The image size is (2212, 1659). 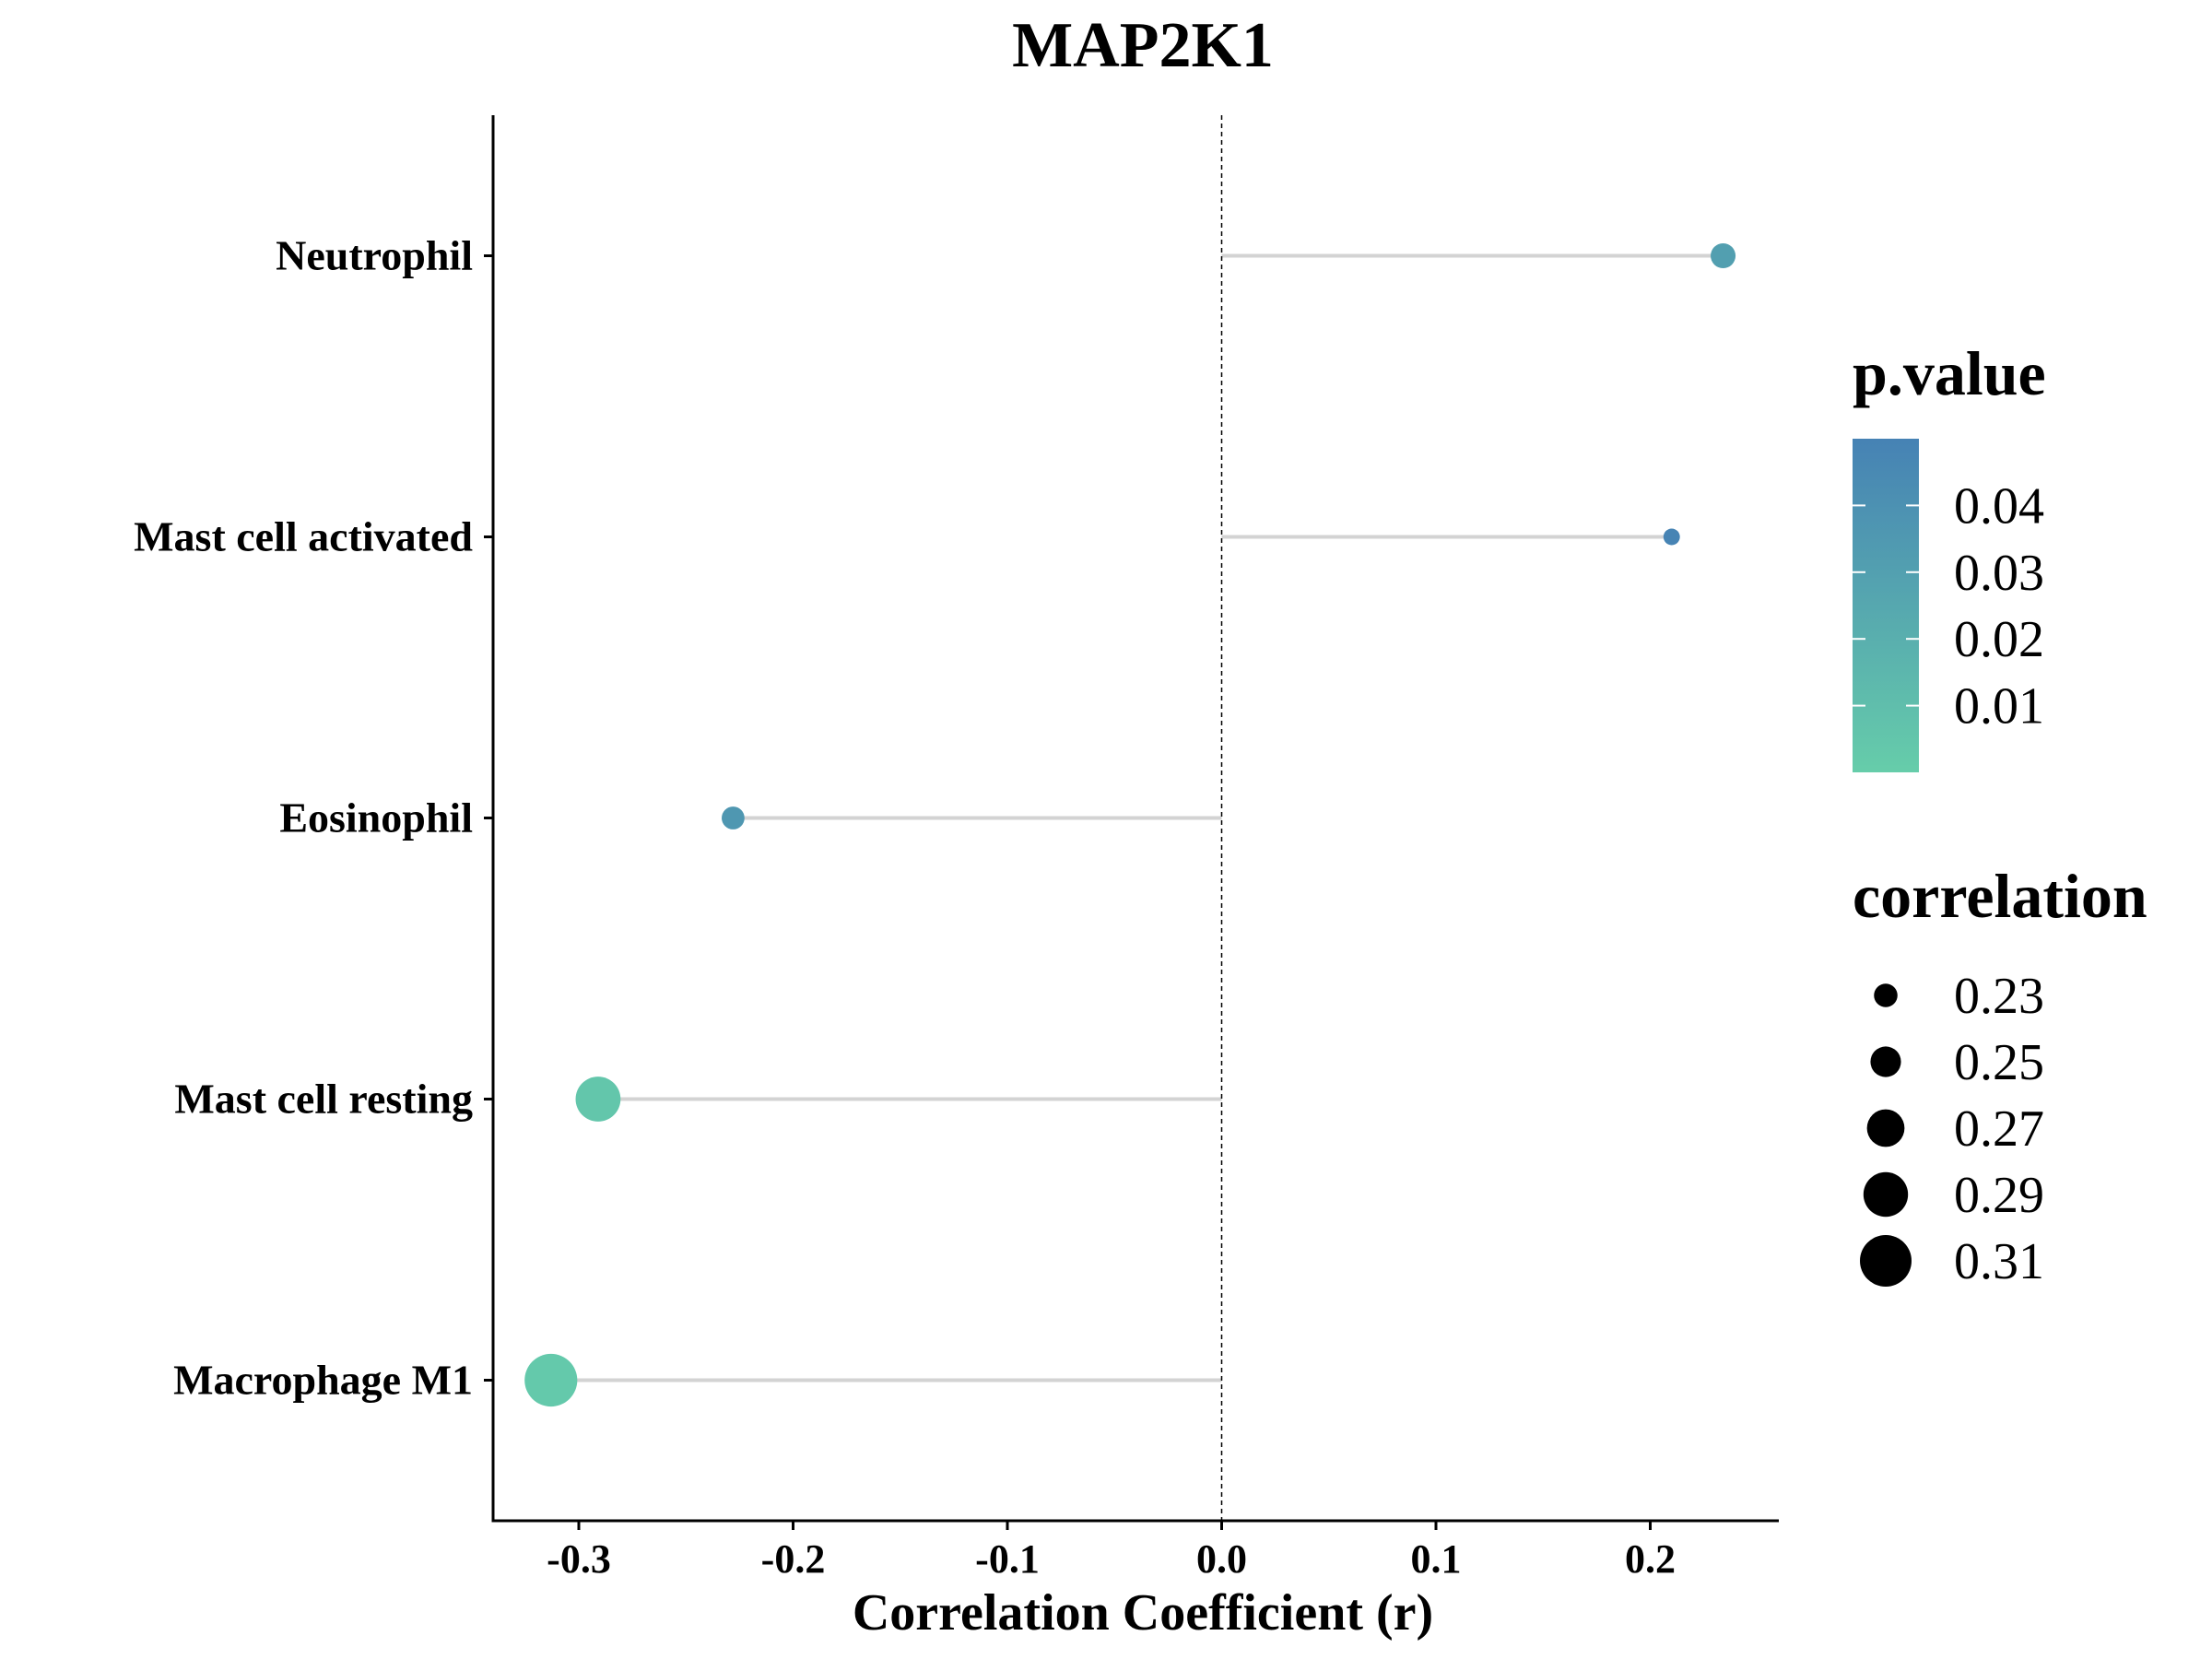 I want to click on y-tick-label: Eosinophil, so click(x=376, y=817).